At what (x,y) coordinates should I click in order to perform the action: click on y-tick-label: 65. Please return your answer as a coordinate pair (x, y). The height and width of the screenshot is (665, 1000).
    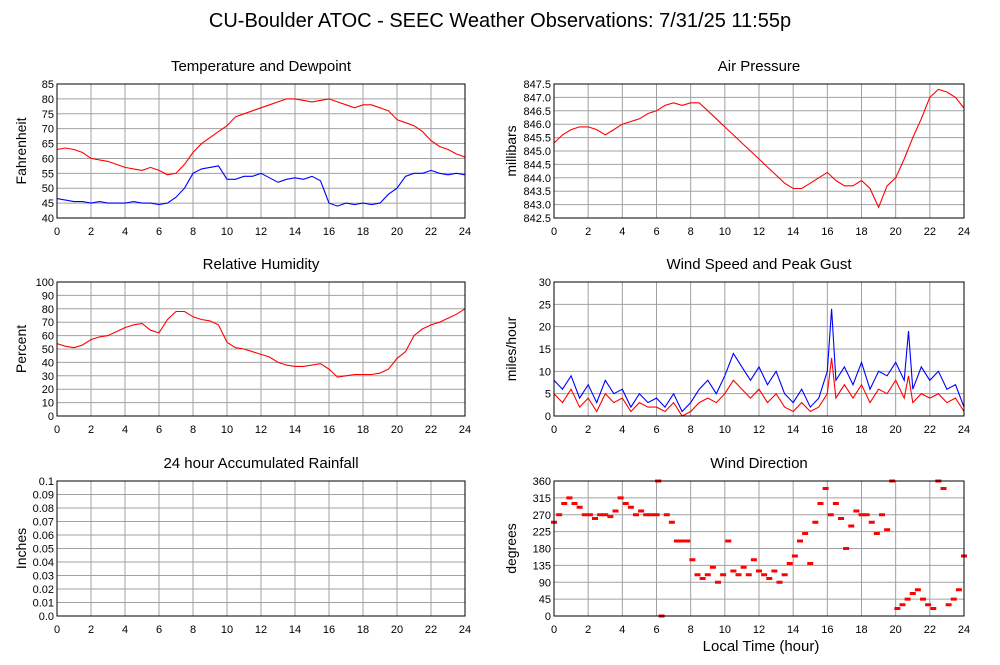
    Looking at the image, I should click on (48, 145).